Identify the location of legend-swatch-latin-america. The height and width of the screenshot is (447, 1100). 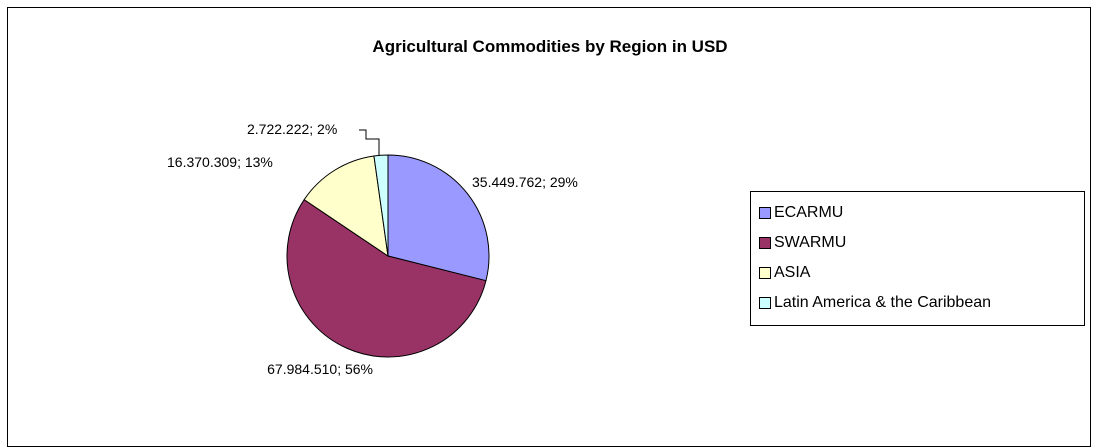
(765, 303).